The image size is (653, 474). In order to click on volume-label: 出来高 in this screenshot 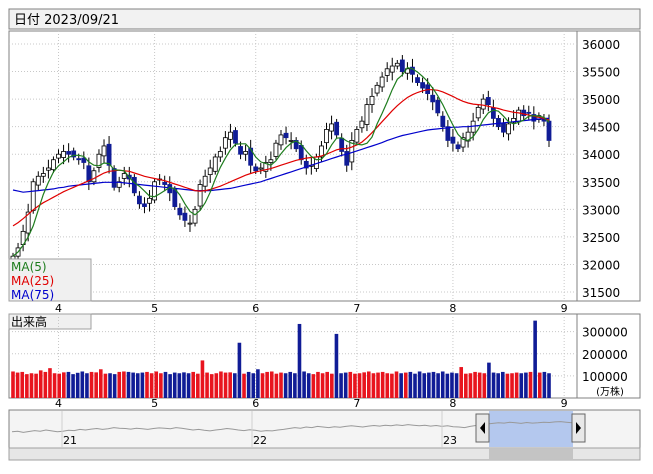, I will do `click(29, 321)`.